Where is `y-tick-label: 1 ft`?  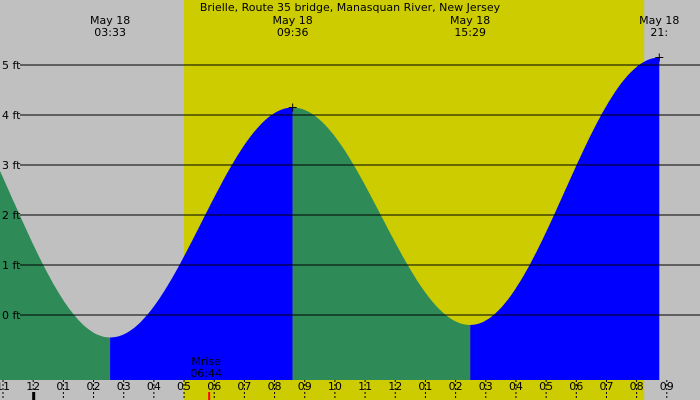
y-tick-label: 1 ft is located at coordinates (11, 265).